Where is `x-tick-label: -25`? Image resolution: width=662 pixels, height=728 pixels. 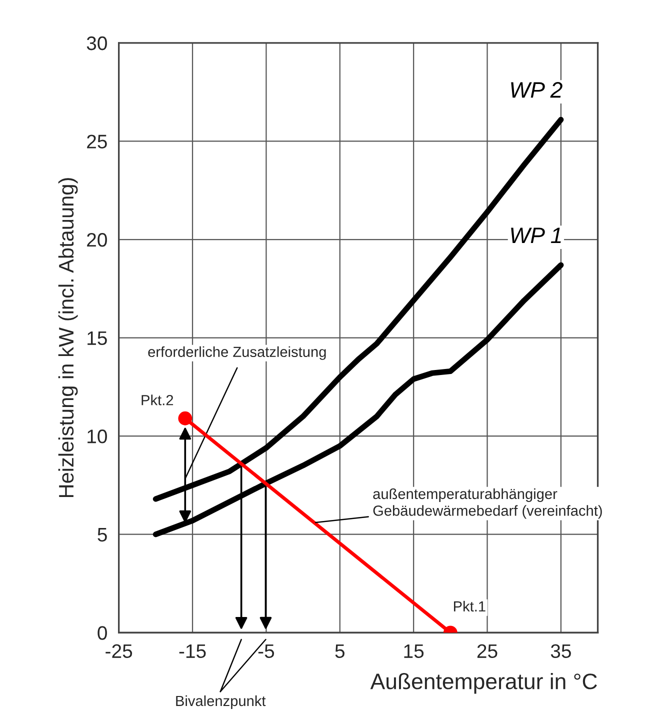 x-tick-label: -25 is located at coordinates (119, 651).